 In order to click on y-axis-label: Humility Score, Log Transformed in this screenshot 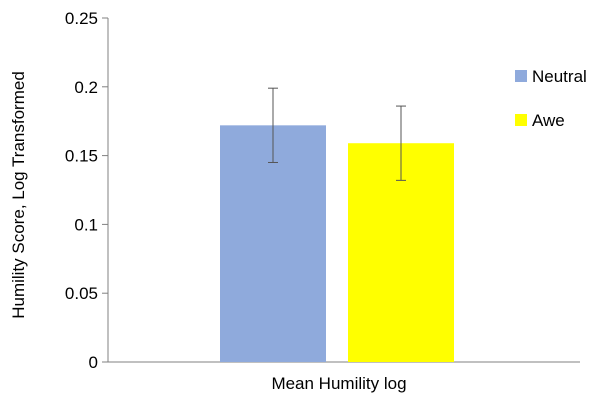, I will do `click(18, 195)`.